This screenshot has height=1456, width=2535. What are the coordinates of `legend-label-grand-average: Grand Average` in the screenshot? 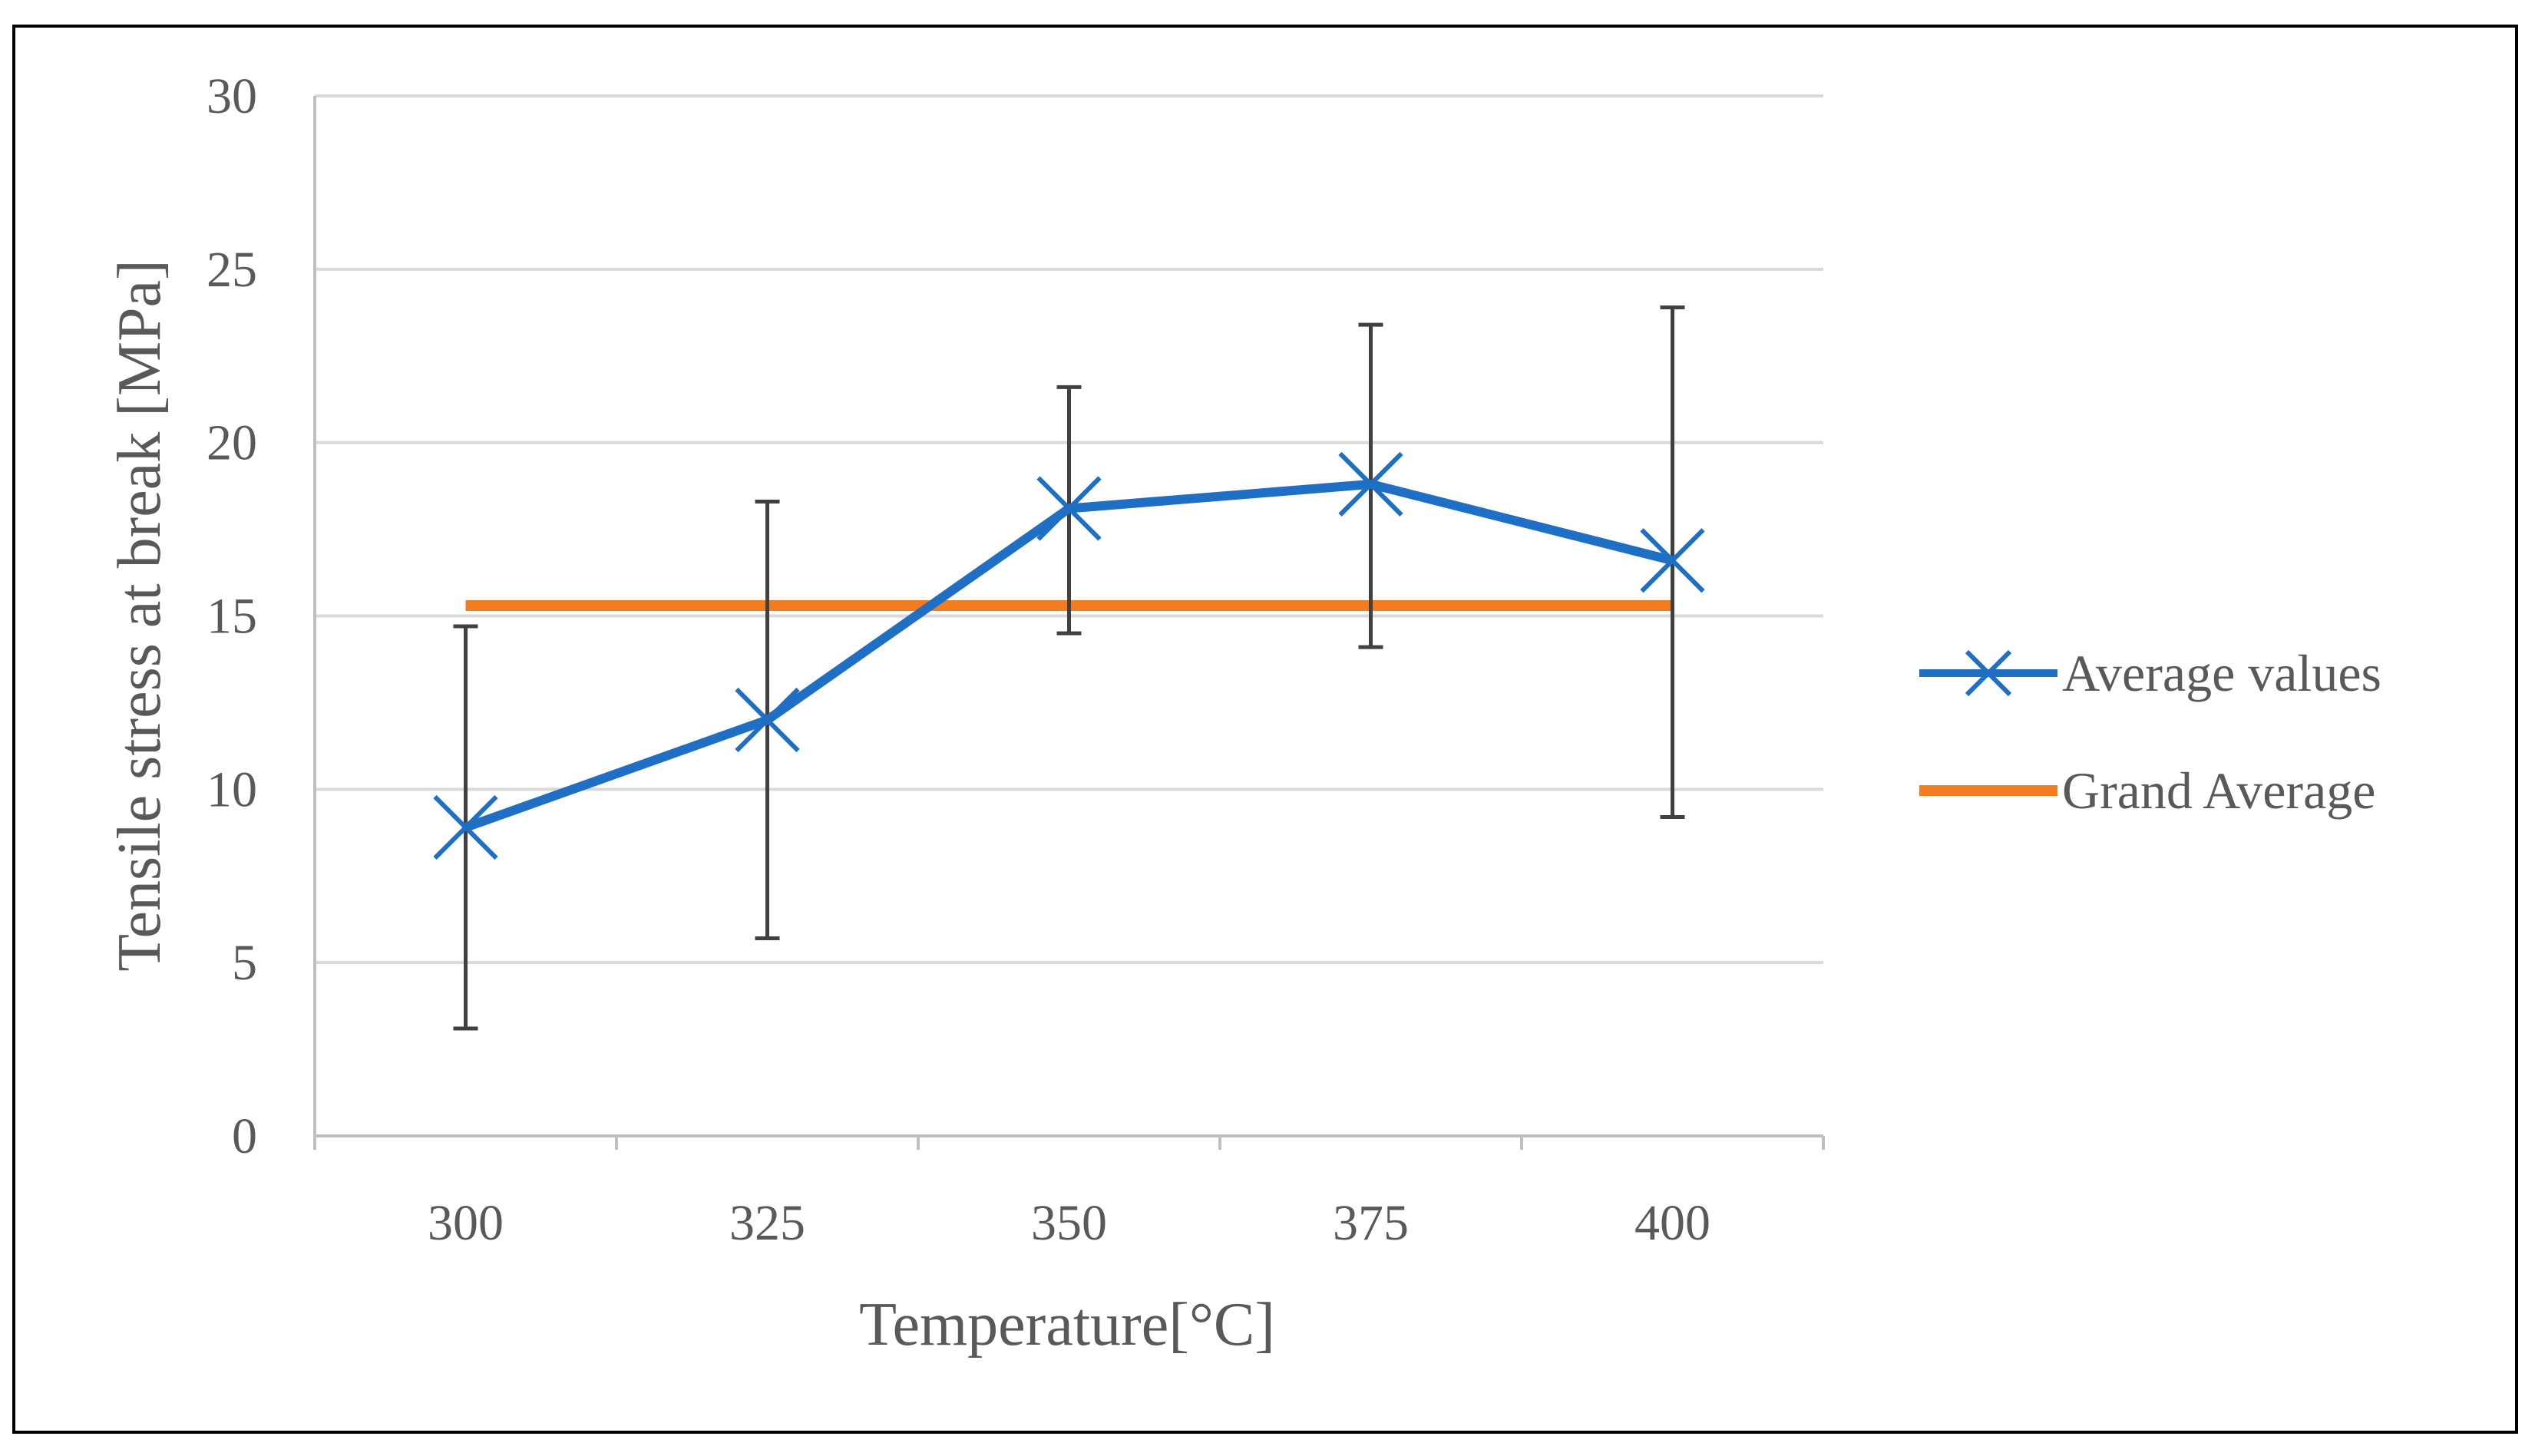 It's located at (2218, 791).